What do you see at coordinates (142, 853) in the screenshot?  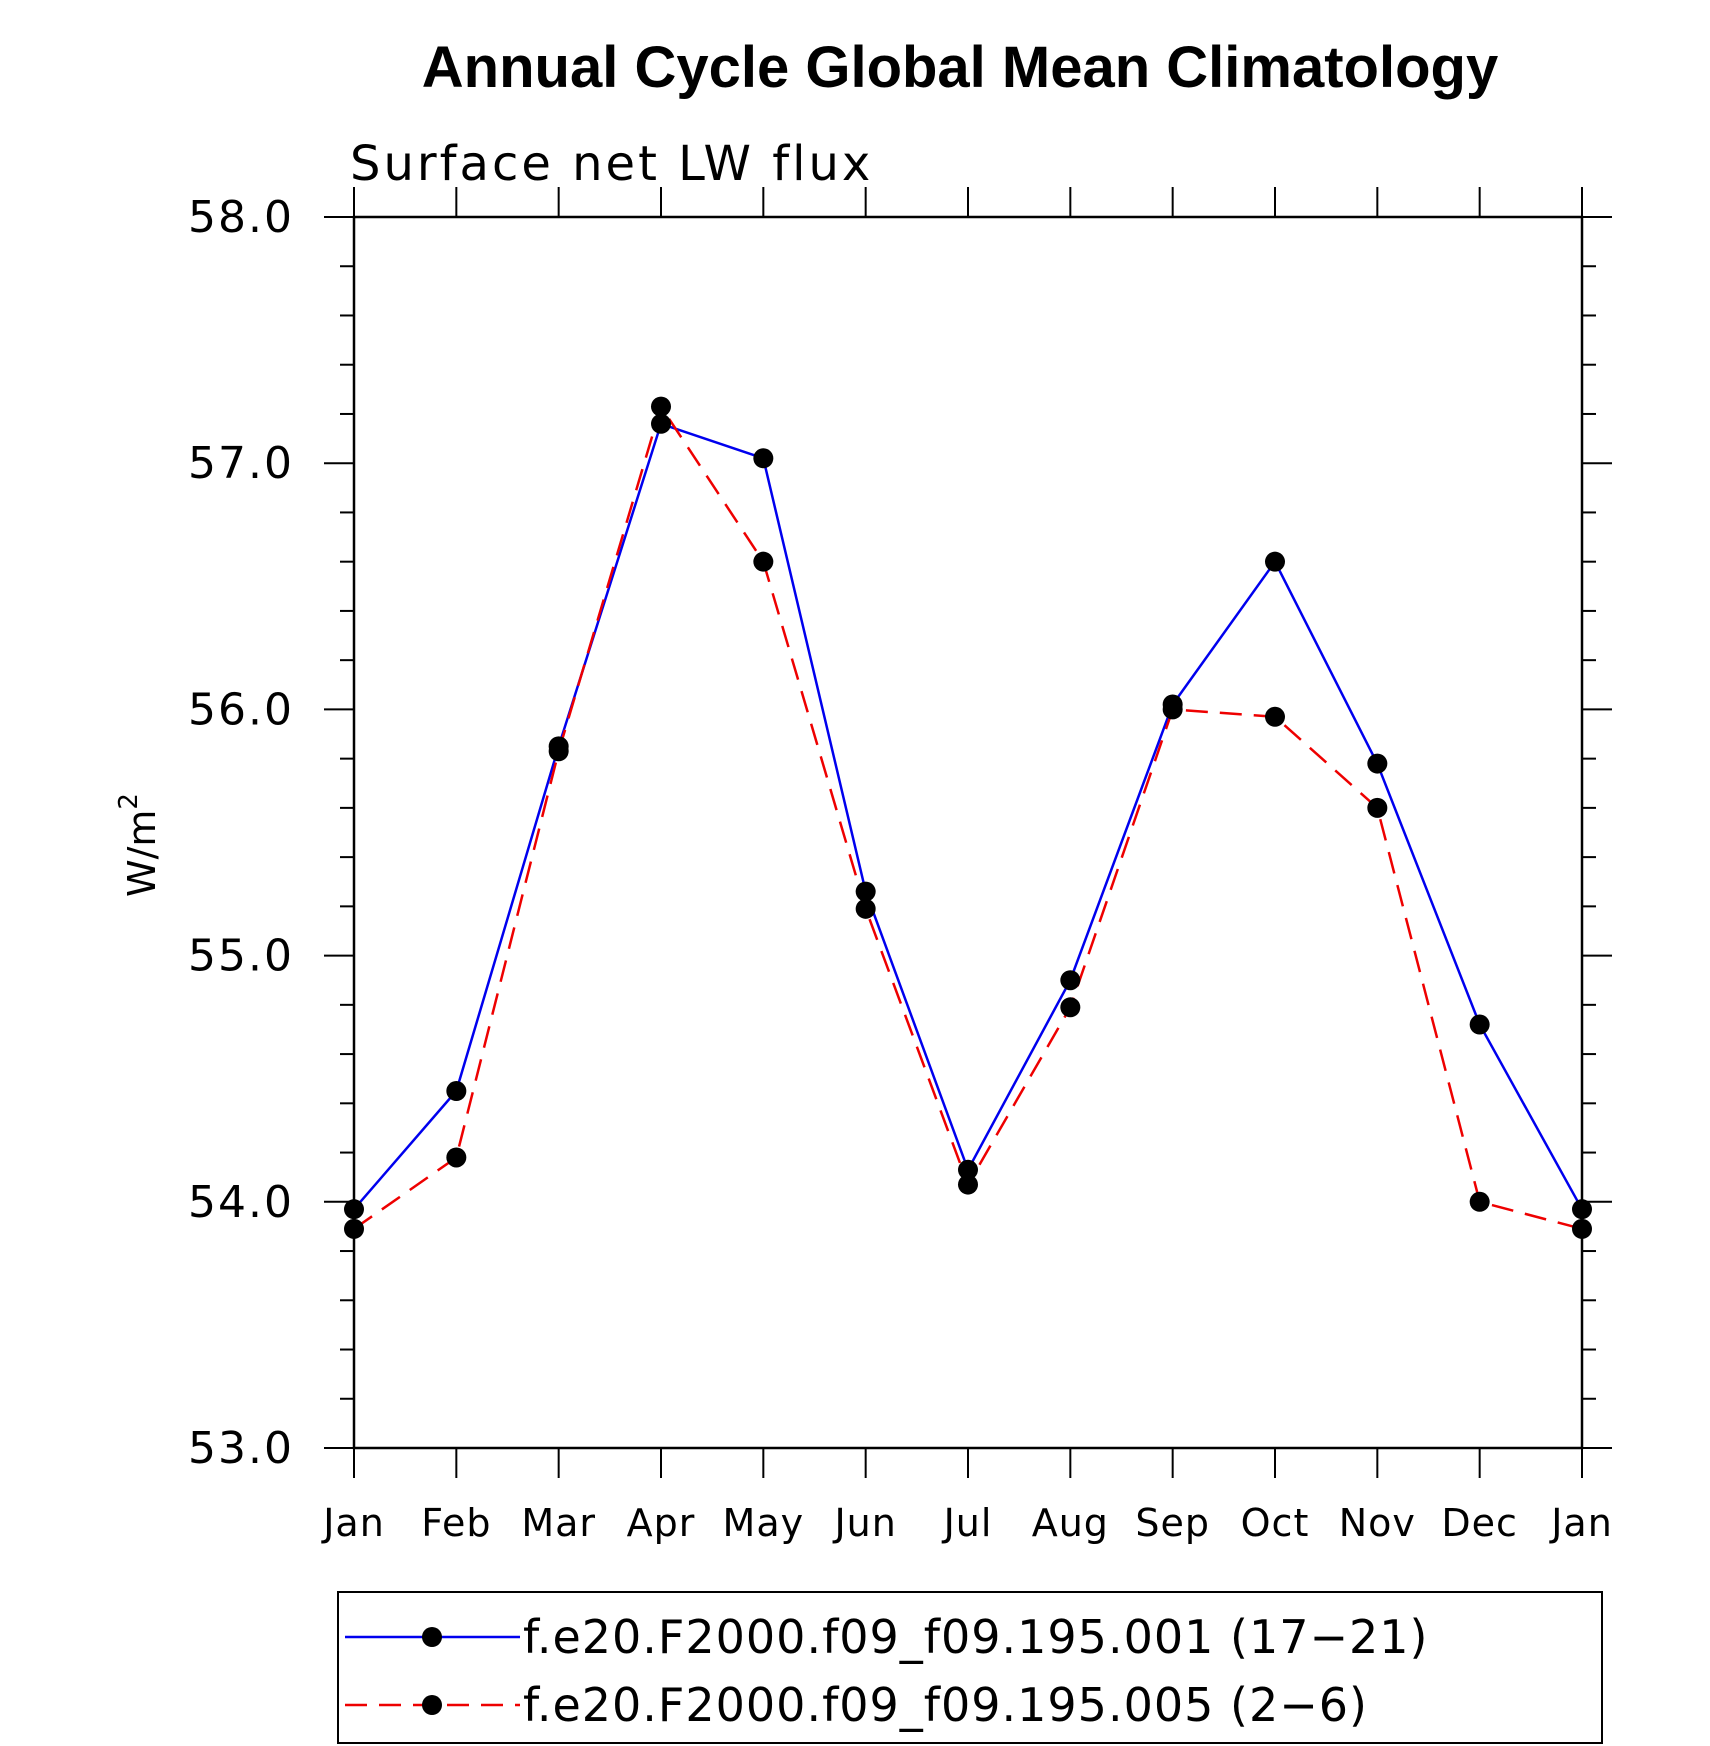 I see `y-axis-label-unit: W/m` at bounding box center [142, 853].